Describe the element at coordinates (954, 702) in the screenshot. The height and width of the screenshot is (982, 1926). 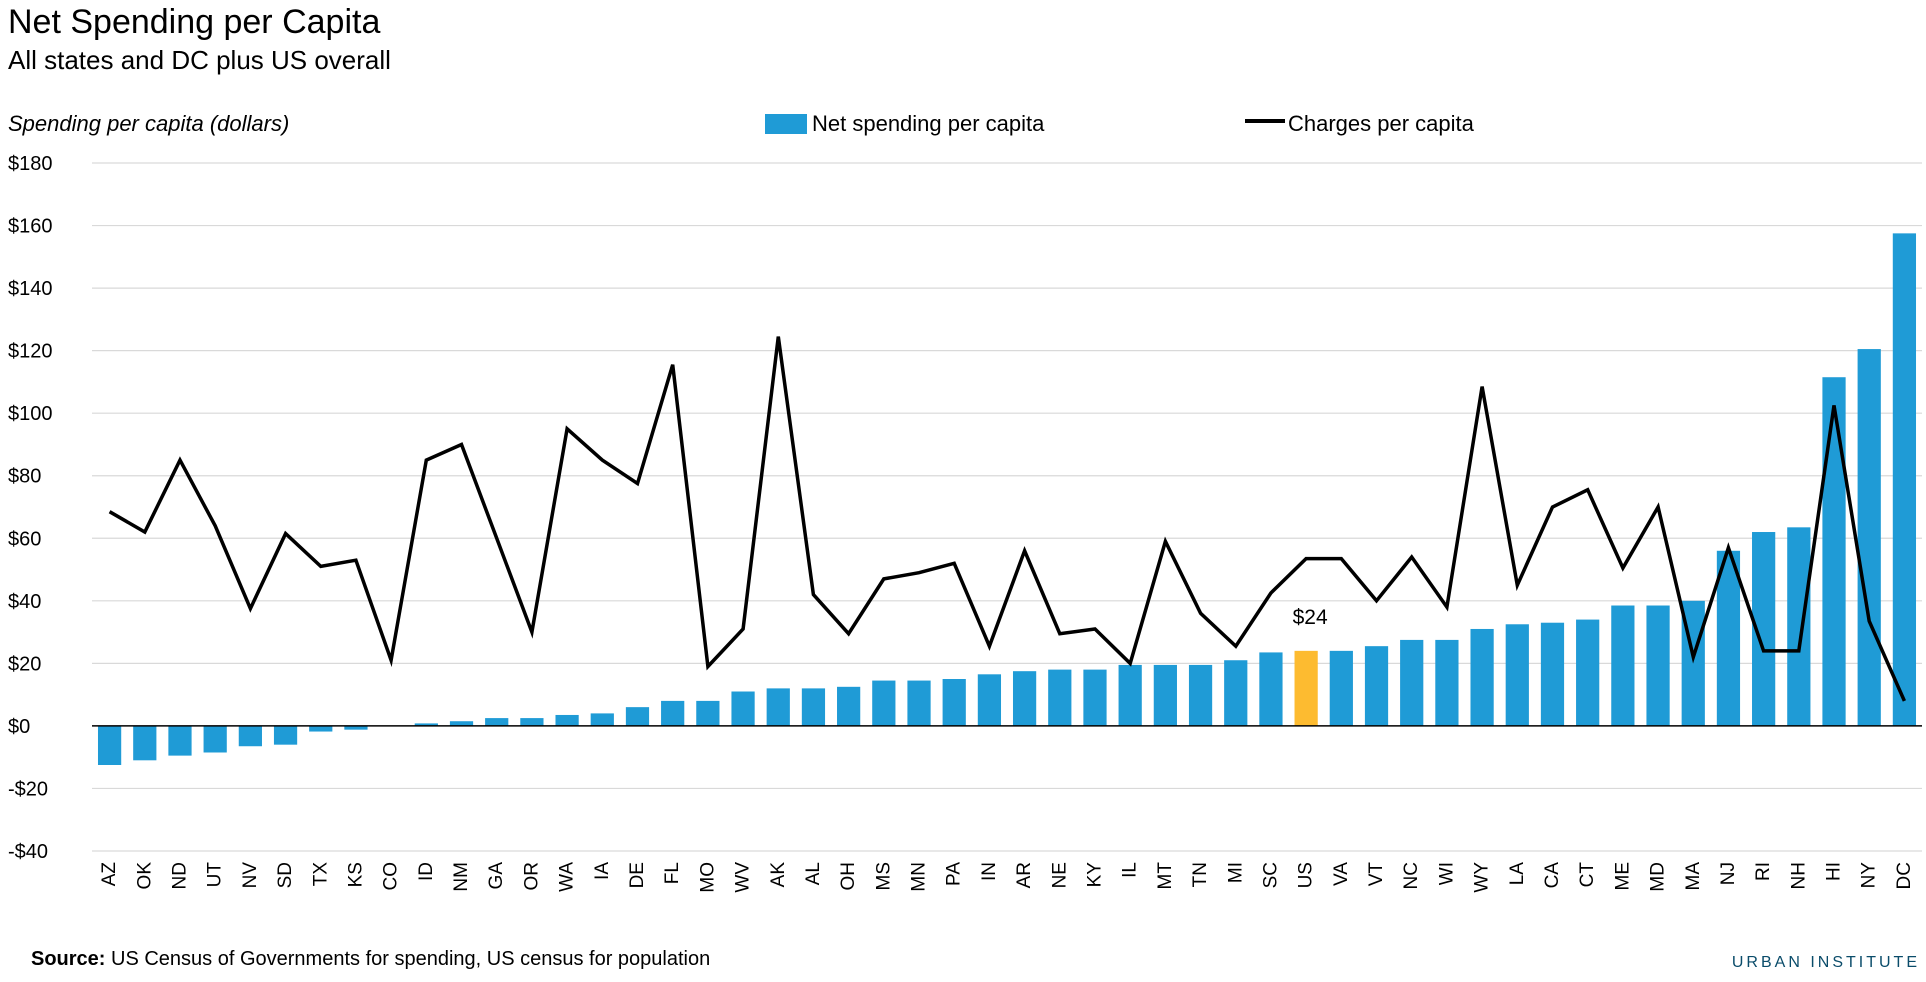
I see `bar-pa` at that location.